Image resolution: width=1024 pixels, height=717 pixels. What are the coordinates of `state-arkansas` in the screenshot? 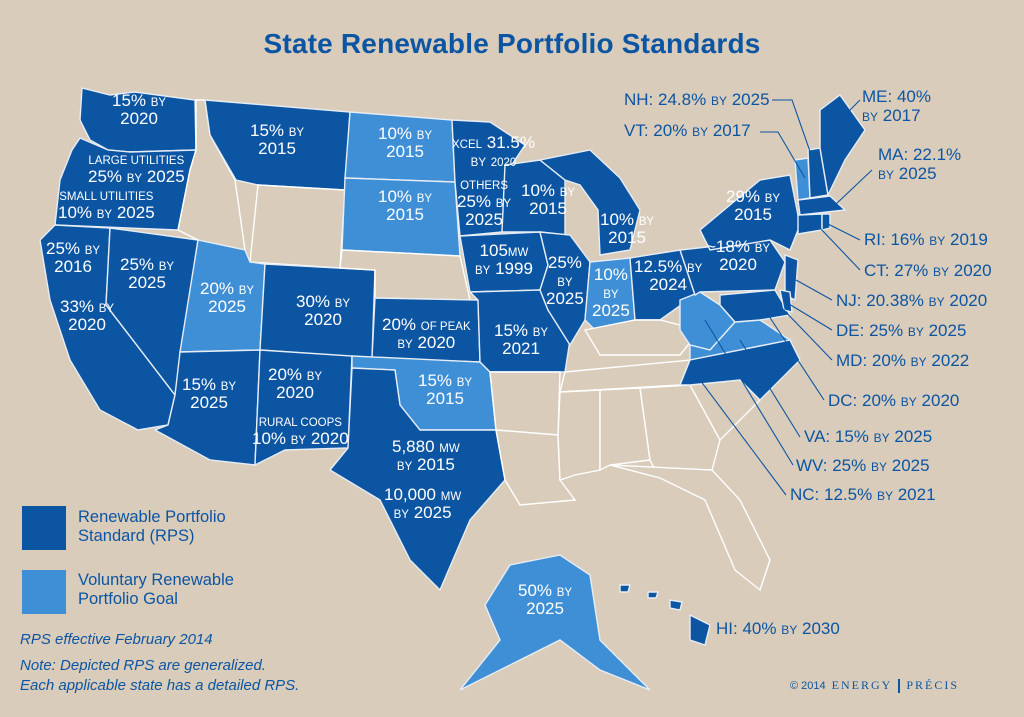 It's located at (525, 403).